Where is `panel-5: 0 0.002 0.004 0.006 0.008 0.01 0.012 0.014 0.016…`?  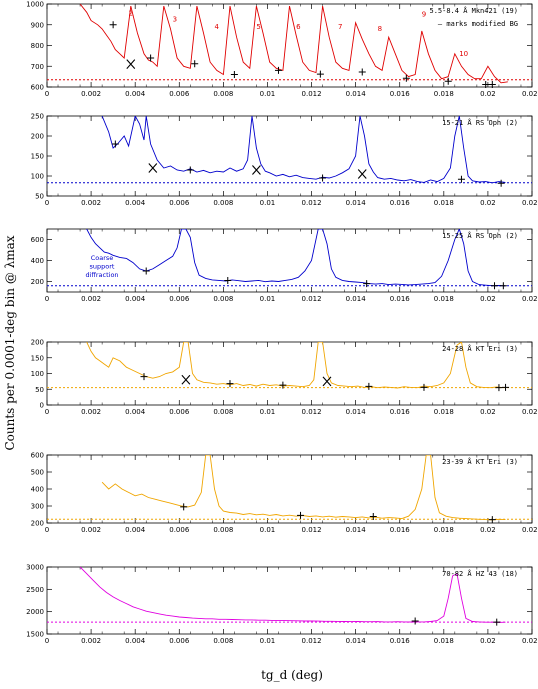
panel-5: 0 0.002 0.004 0.006 0.008 0.01 0.012 0.014 0.016… is located at coordinates (284, 493).